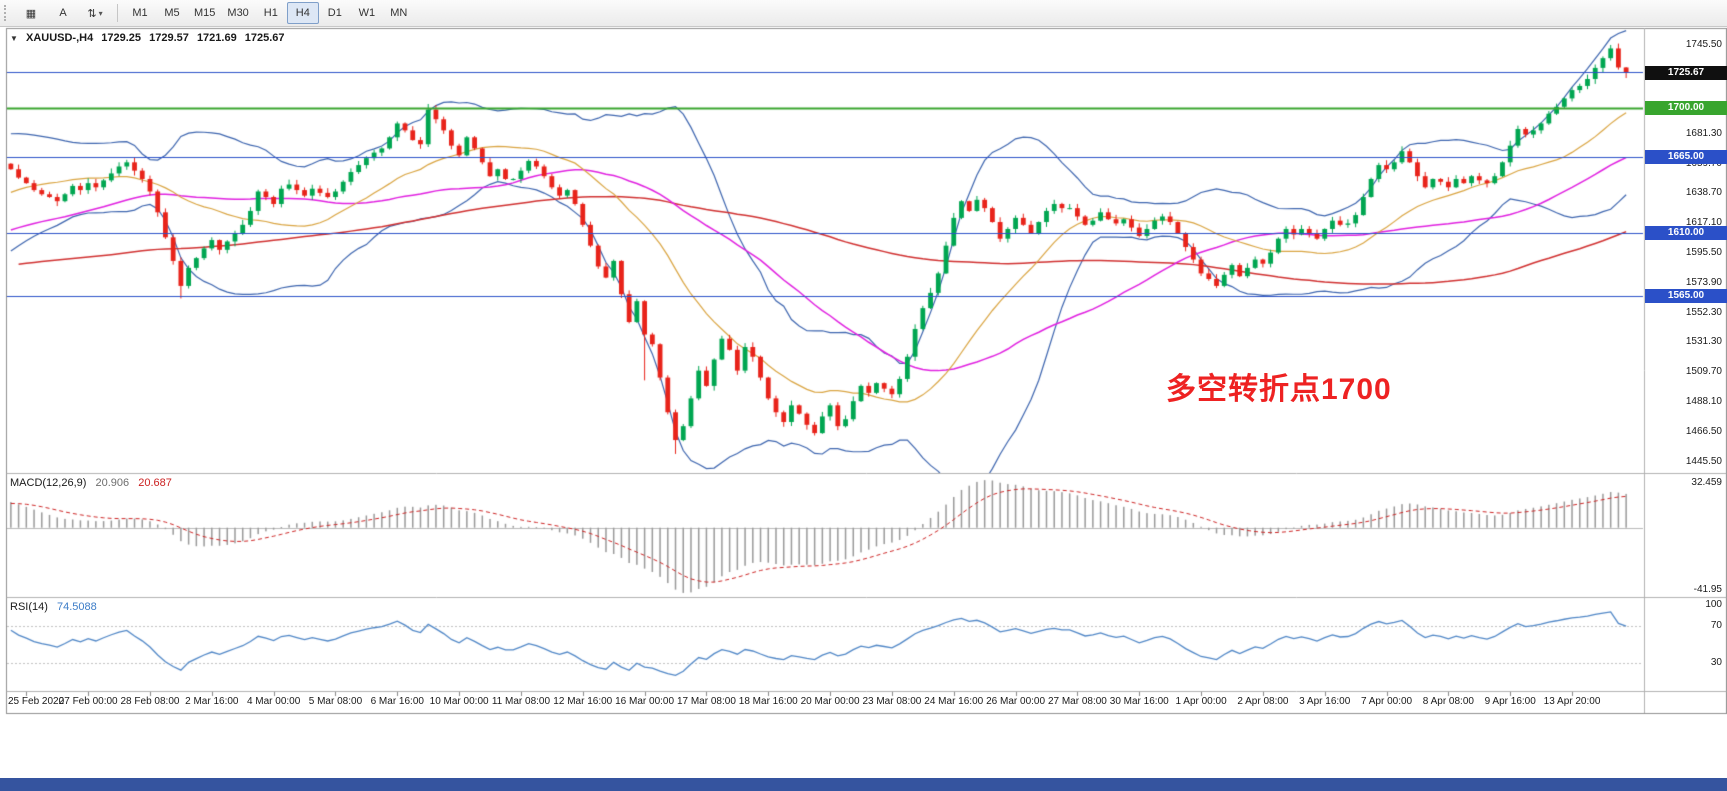 This screenshot has height=791, width=1727. I want to click on price-badge-1725-67: 1725.67, so click(1686, 72).